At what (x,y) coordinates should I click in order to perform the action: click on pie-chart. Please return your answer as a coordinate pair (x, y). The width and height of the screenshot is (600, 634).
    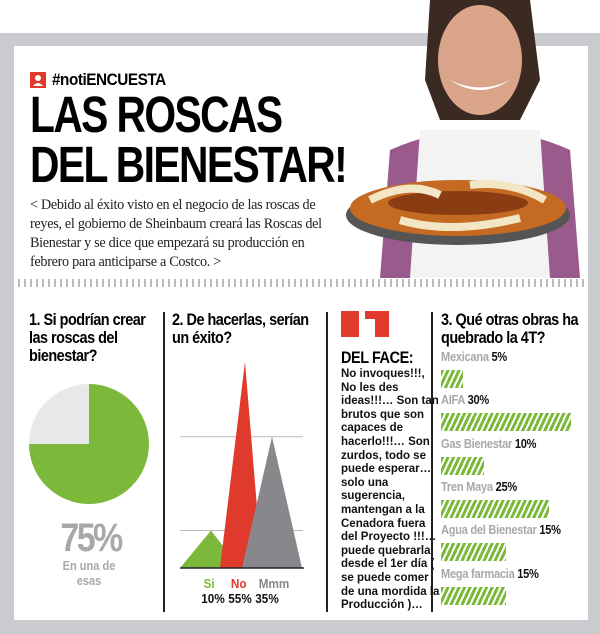
    Looking at the image, I should click on (89, 444).